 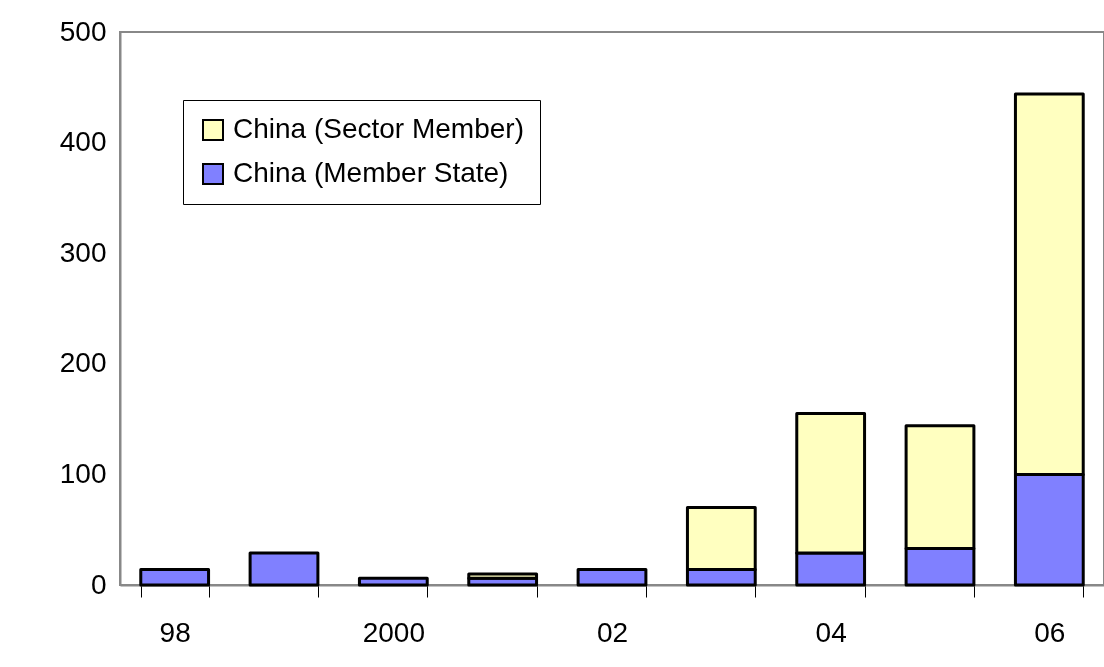 I want to click on y-tick-label: 0, so click(x=98, y=584).